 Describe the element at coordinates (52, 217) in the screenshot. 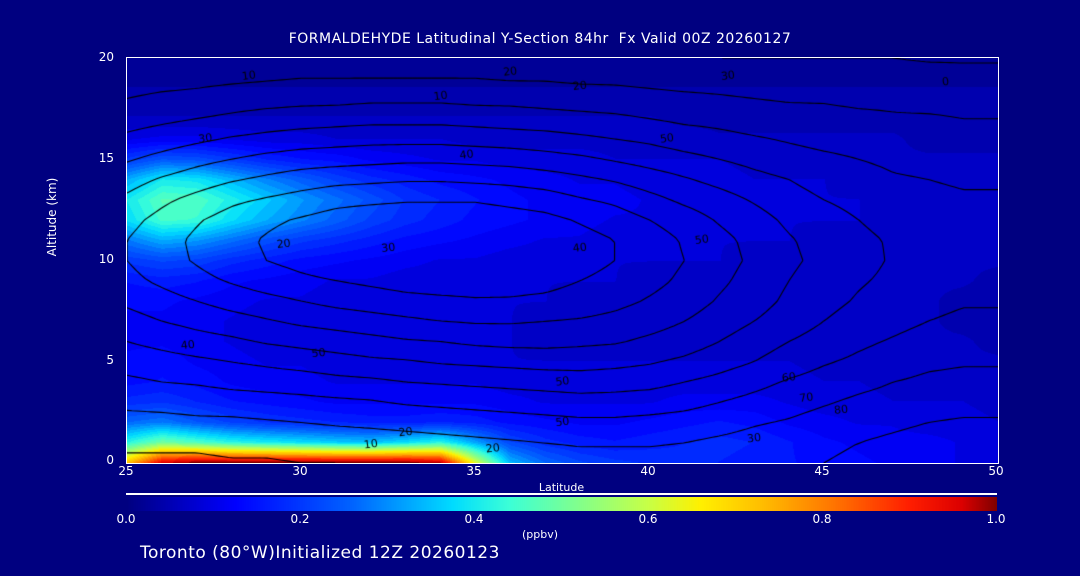

I see `y-axis-title: Altitude (km)` at that location.